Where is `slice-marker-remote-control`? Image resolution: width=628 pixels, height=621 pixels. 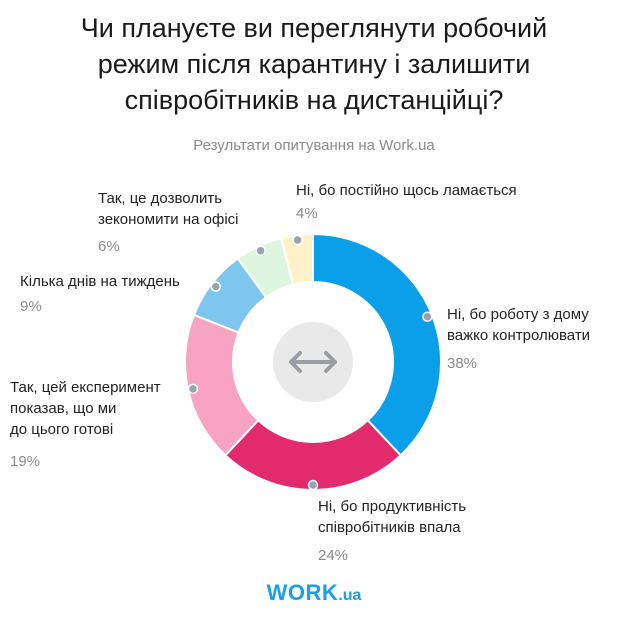 slice-marker-remote-control is located at coordinates (427, 316).